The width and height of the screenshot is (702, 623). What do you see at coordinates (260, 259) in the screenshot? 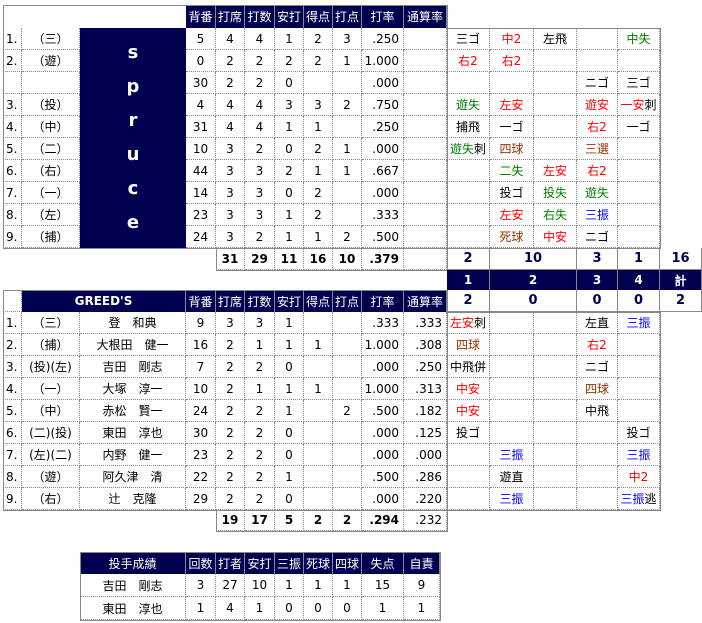
I see `total: 29` at bounding box center [260, 259].